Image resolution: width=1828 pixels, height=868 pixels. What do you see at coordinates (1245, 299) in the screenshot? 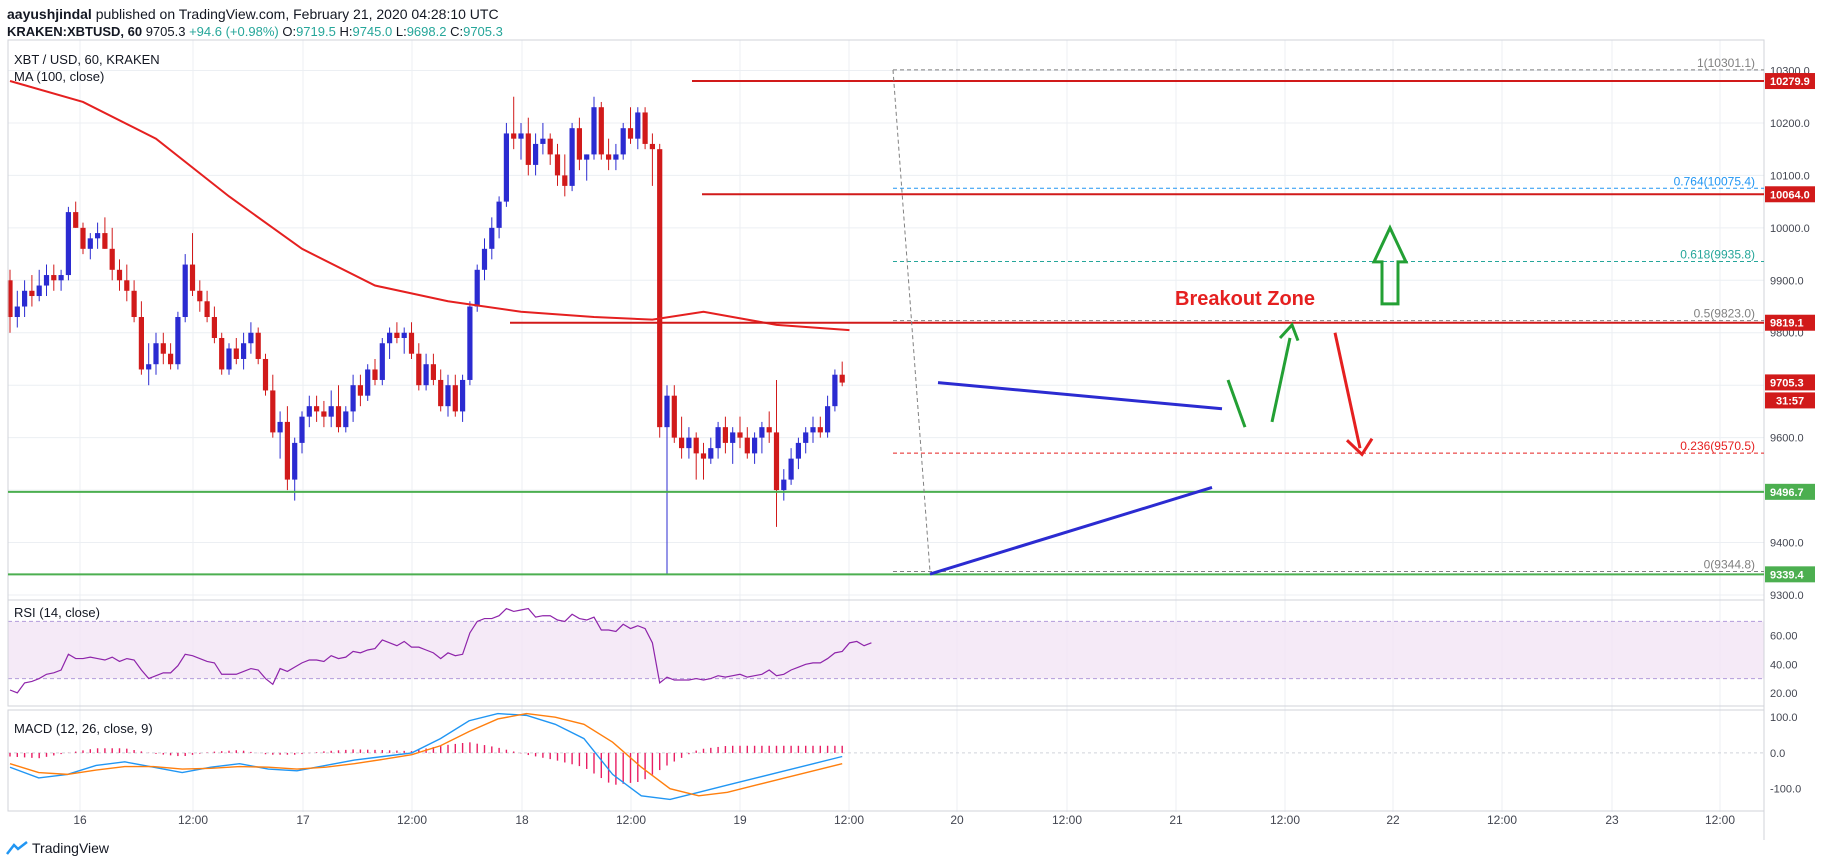
I see `breakout-zone-label: Breakout Zone` at bounding box center [1245, 299].